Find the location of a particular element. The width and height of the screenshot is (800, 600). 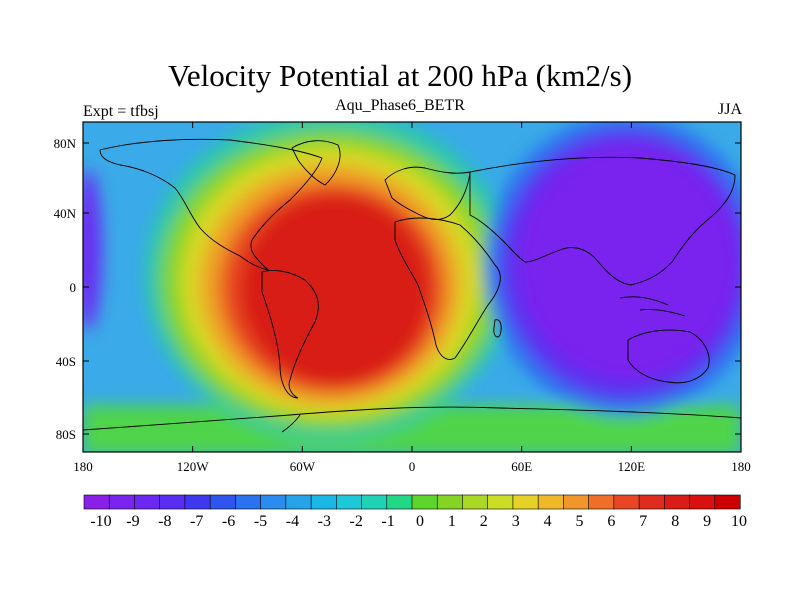

chart-title: Velocity Potential at 200 hPa (km2/s) is located at coordinates (400, 75).